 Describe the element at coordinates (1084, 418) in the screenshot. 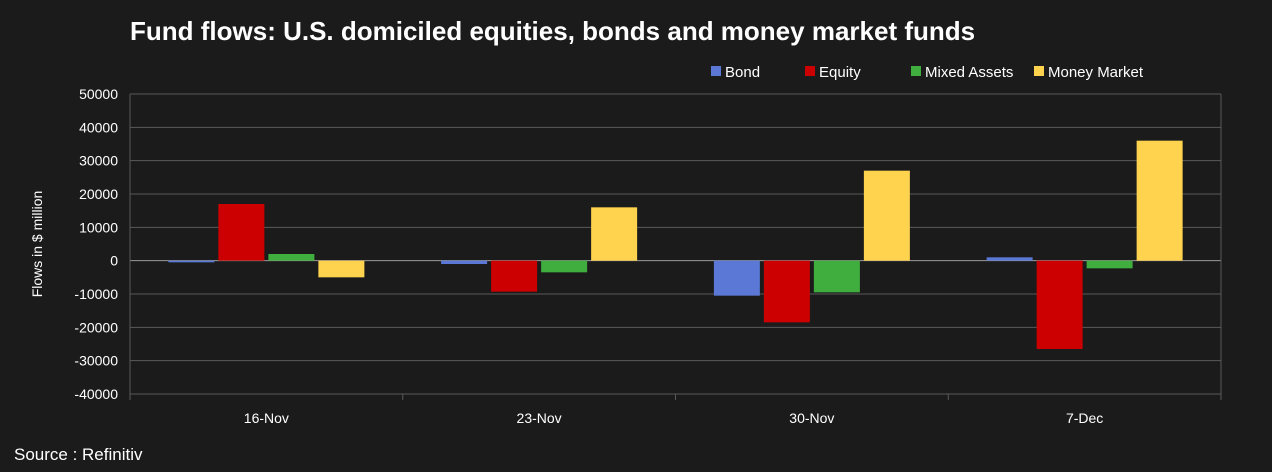

I see `x-tick-label: 7-Dec` at that location.